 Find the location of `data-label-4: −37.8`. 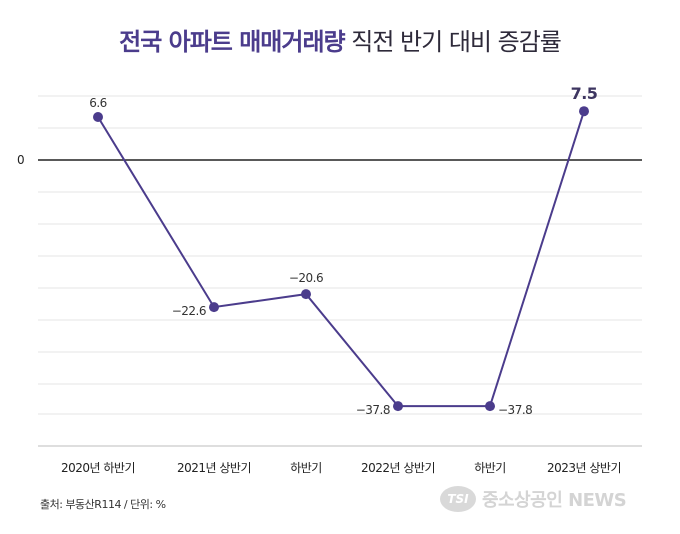

data-label-4: −37.8 is located at coordinates (515, 410).